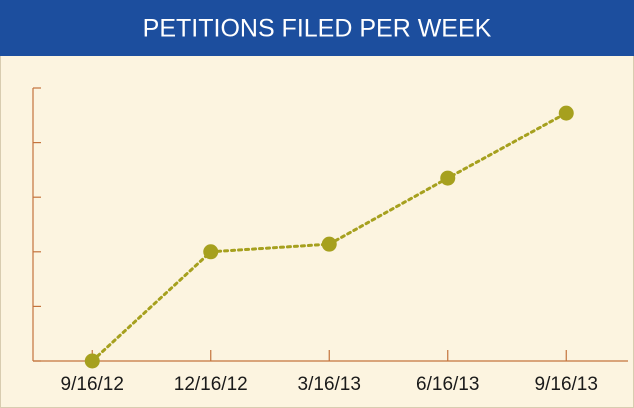  What do you see at coordinates (566, 384) in the screenshot?
I see `x-tick-label: 9/16/13` at bounding box center [566, 384].